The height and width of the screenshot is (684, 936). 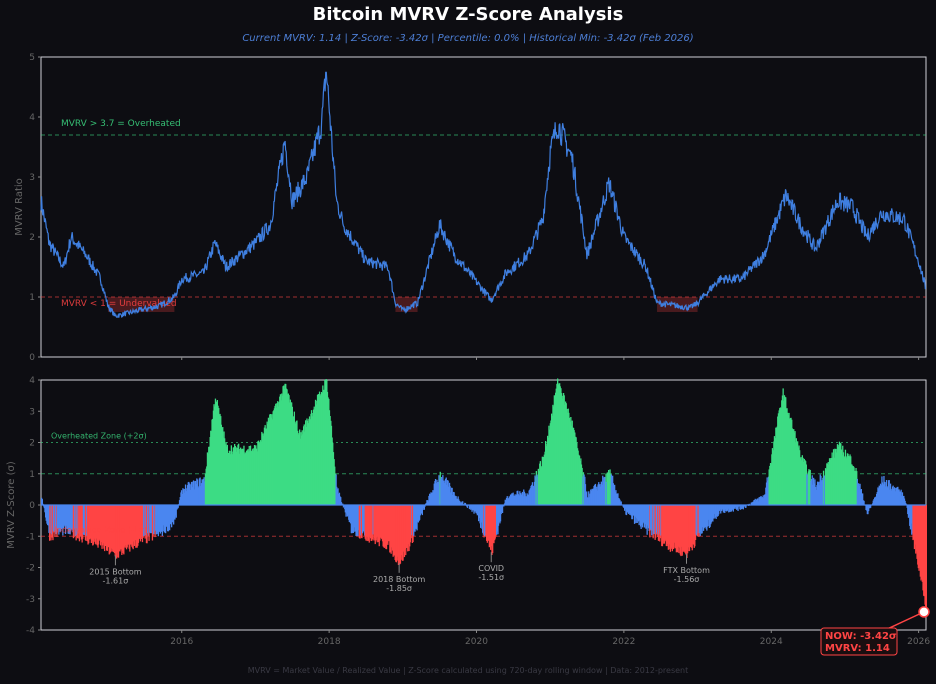 I want to click on annotation-label: COVID, so click(x=491, y=568).